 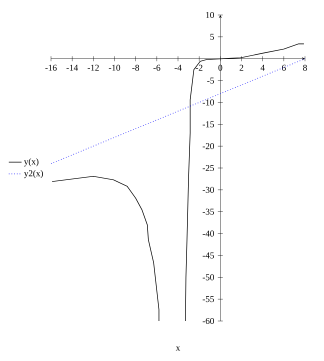 I want to click on legend-label: y2(x), so click(x=33, y=174).